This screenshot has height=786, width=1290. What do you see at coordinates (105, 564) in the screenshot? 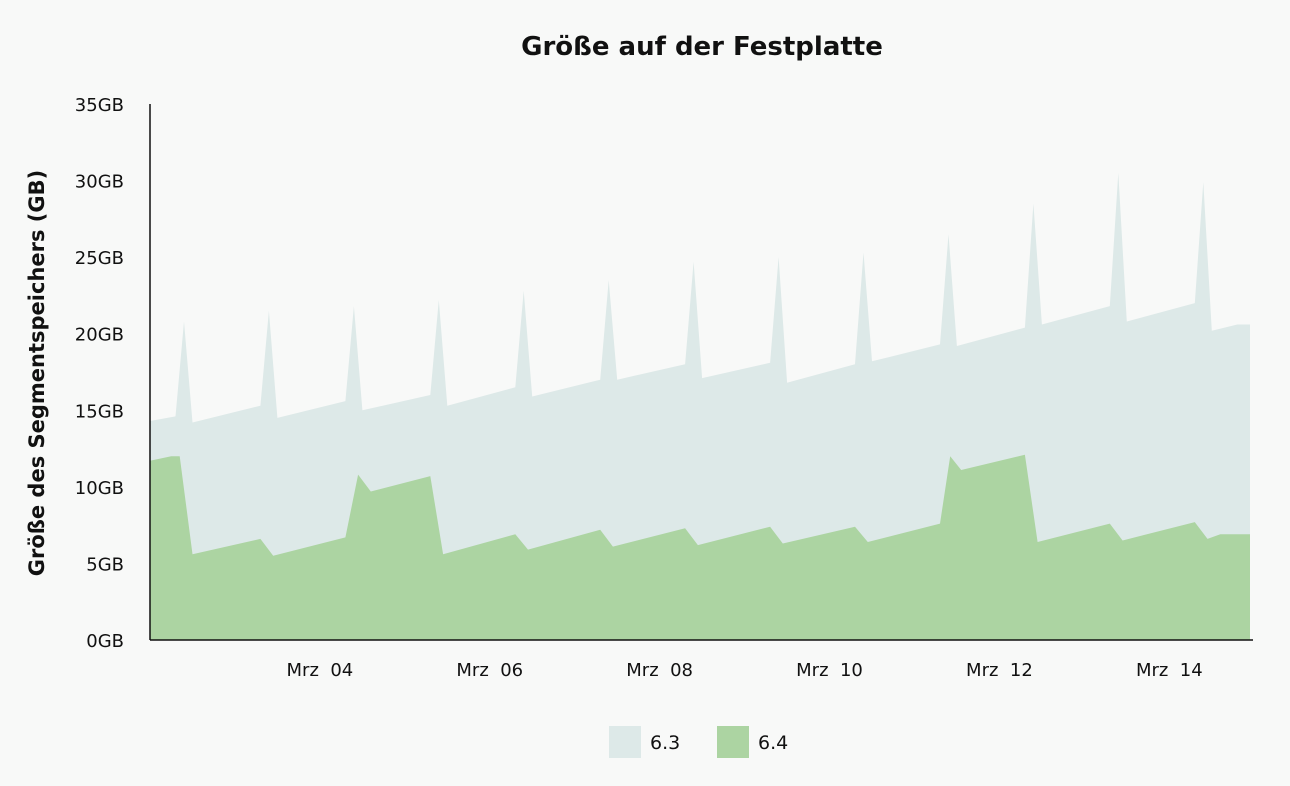
I see `y-tick-label: 5GB` at bounding box center [105, 564].